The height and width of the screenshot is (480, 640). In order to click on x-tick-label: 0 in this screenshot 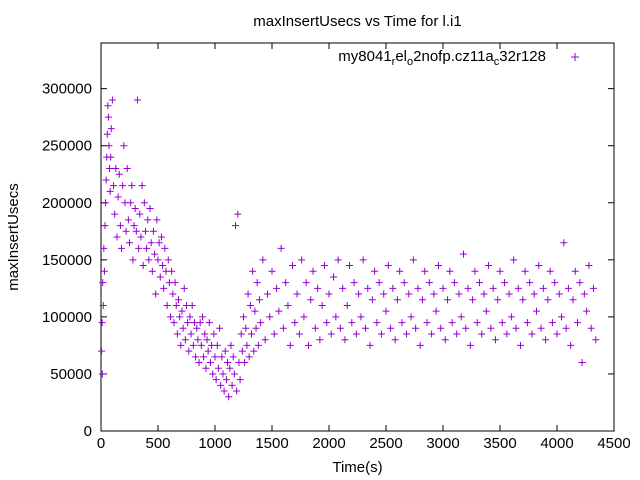, I will do `click(101, 443)`.